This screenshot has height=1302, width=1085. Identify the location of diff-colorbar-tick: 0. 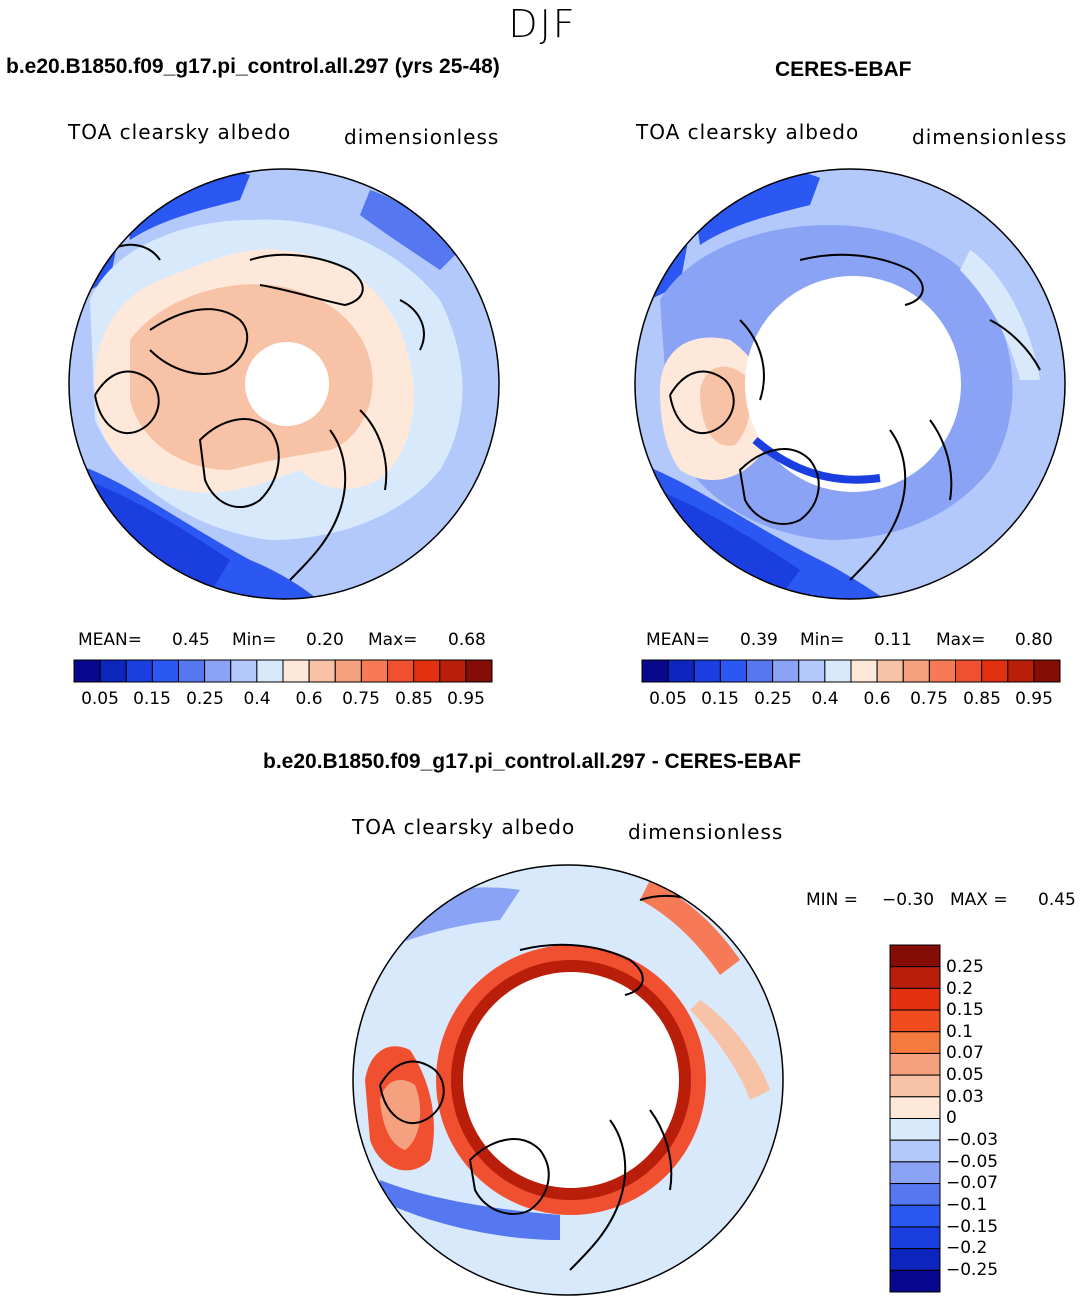
(951, 1118).